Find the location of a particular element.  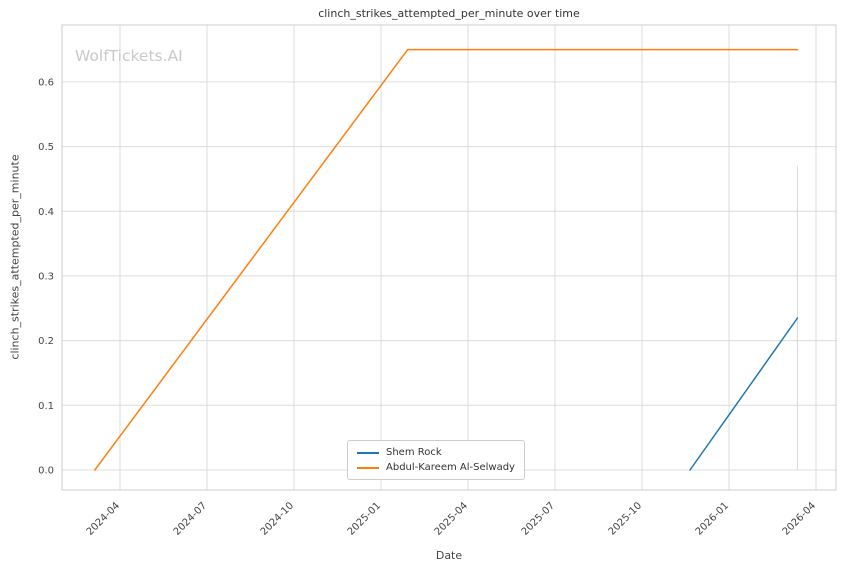

y-tick-label: 0.6 is located at coordinates (46, 82).